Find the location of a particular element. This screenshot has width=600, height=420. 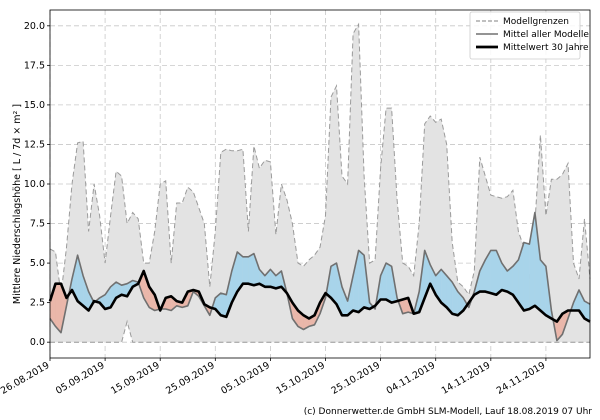

x-tick-label: 25.10.2019 is located at coordinates (355, 378).